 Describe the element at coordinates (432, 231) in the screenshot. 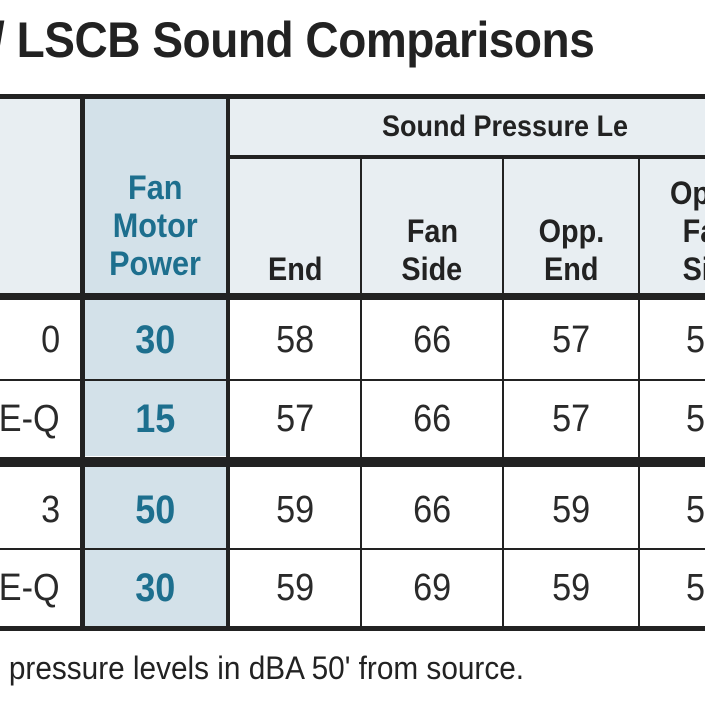

I see `header-fan-side-line1: Fan` at that location.